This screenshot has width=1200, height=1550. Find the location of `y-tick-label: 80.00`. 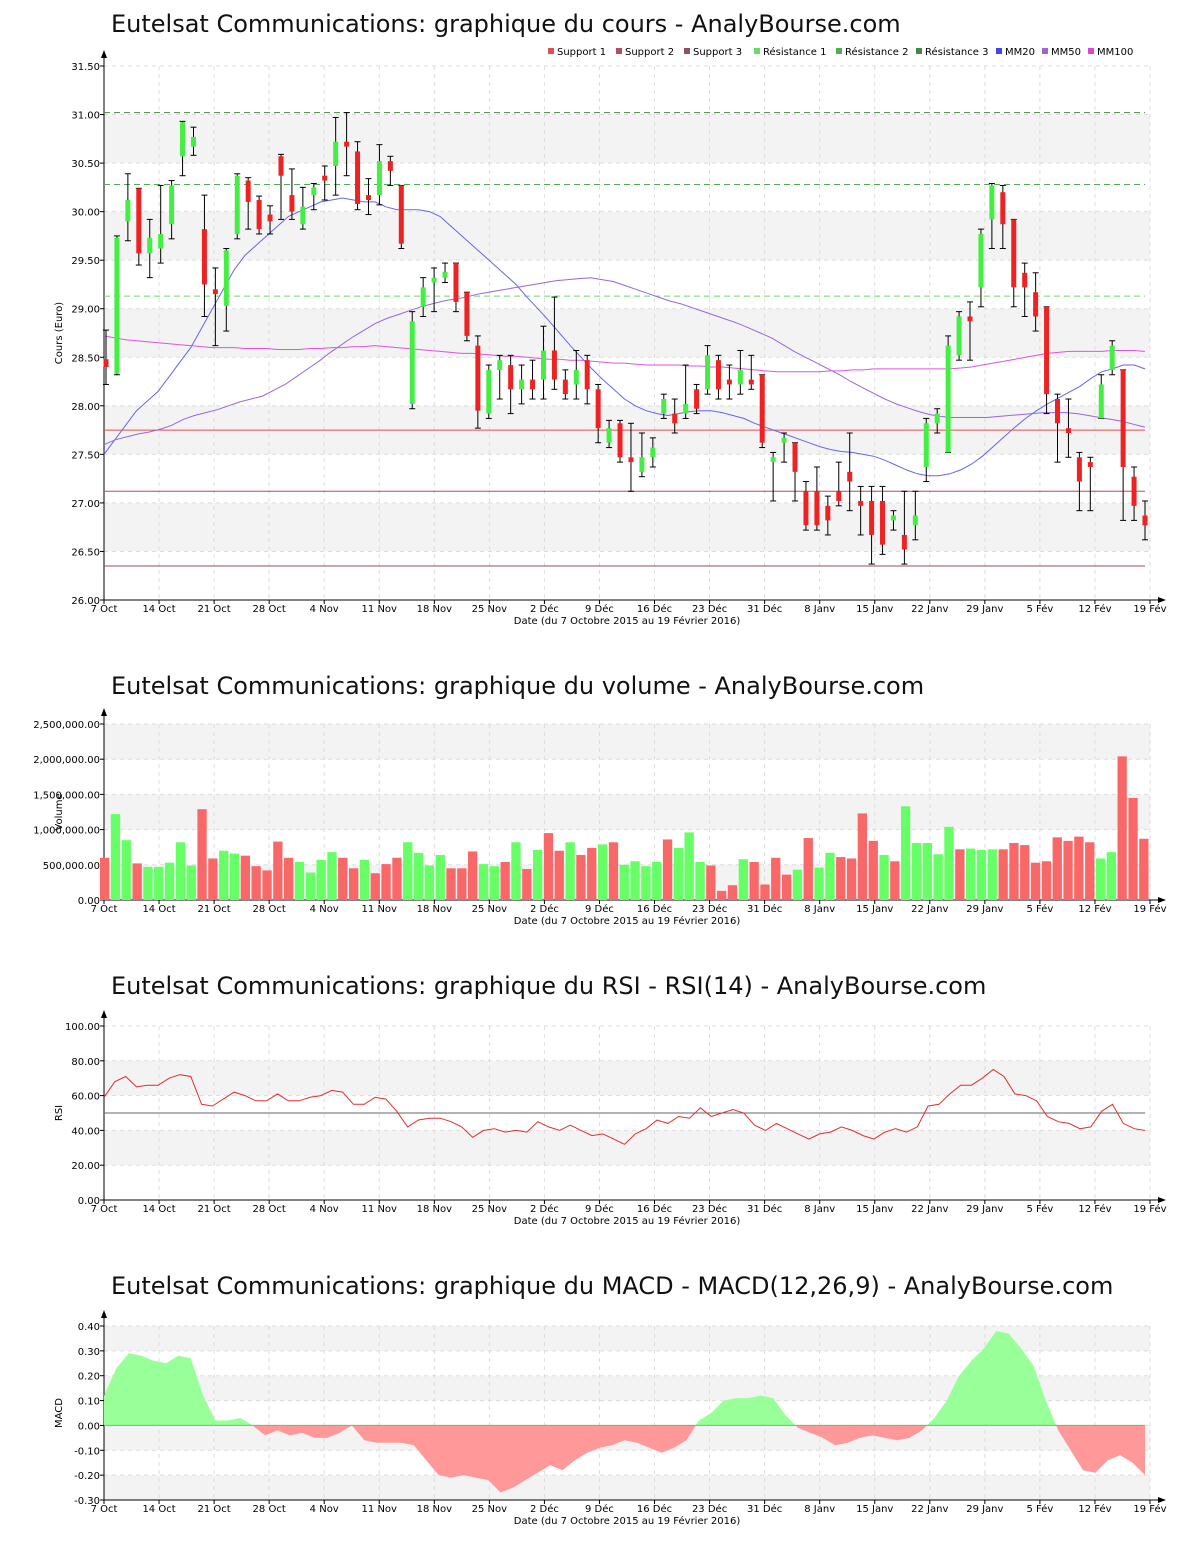

y-tick-label: 80.00 is located at coordinates (85, 1062).